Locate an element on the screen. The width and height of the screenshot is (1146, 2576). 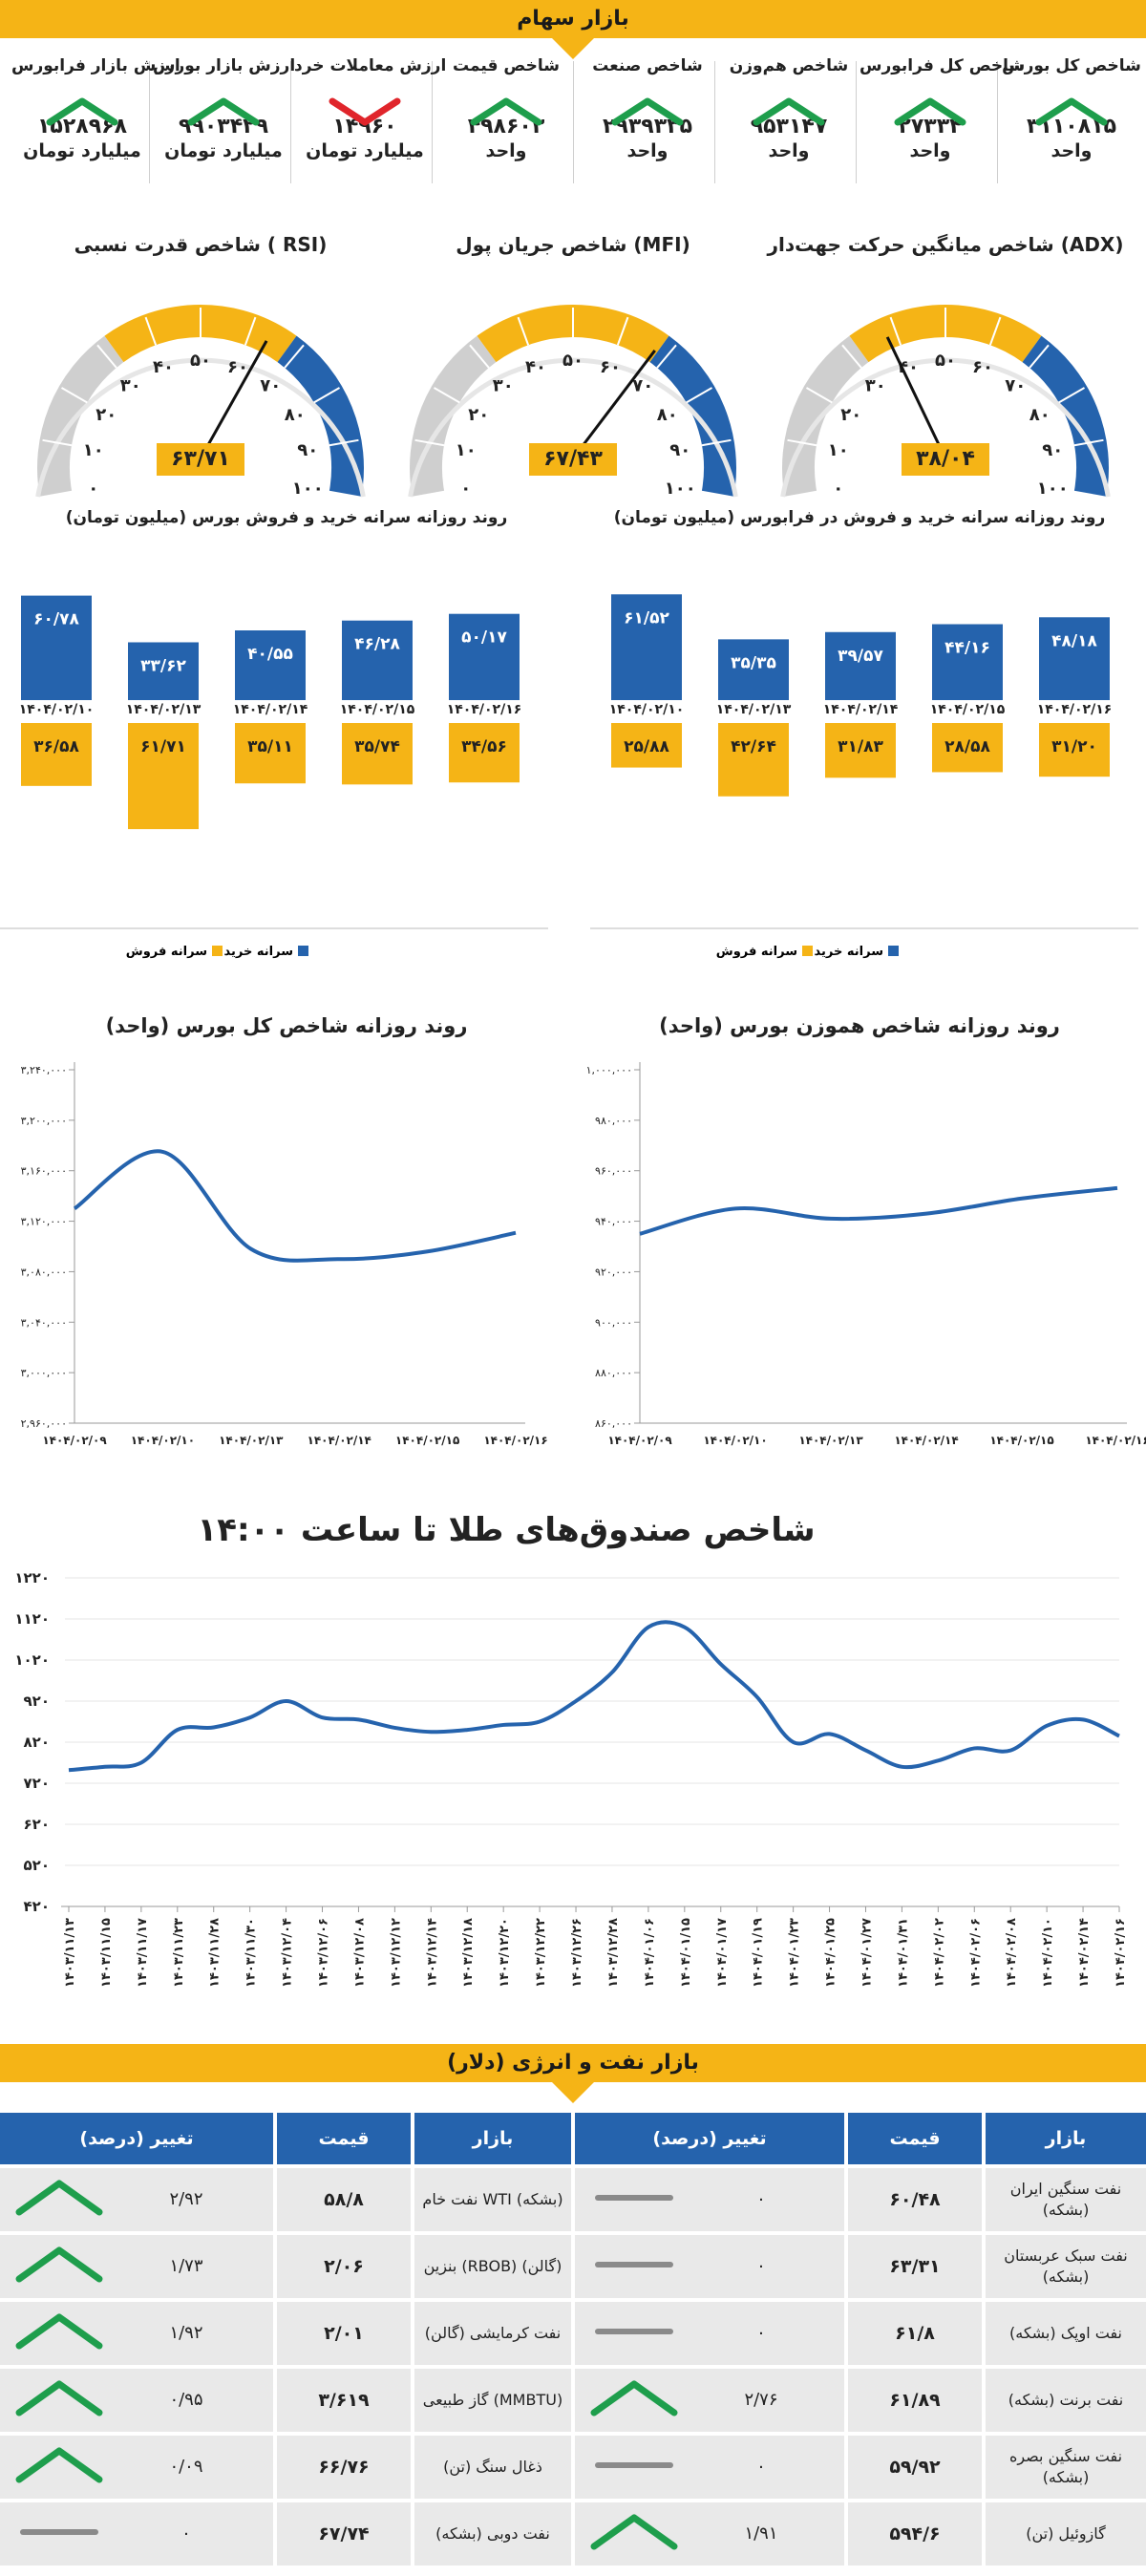
gold-x-tick-label: ۱۴۰۳/۱۲/۱۴ is located at coordinates (432, 1953).